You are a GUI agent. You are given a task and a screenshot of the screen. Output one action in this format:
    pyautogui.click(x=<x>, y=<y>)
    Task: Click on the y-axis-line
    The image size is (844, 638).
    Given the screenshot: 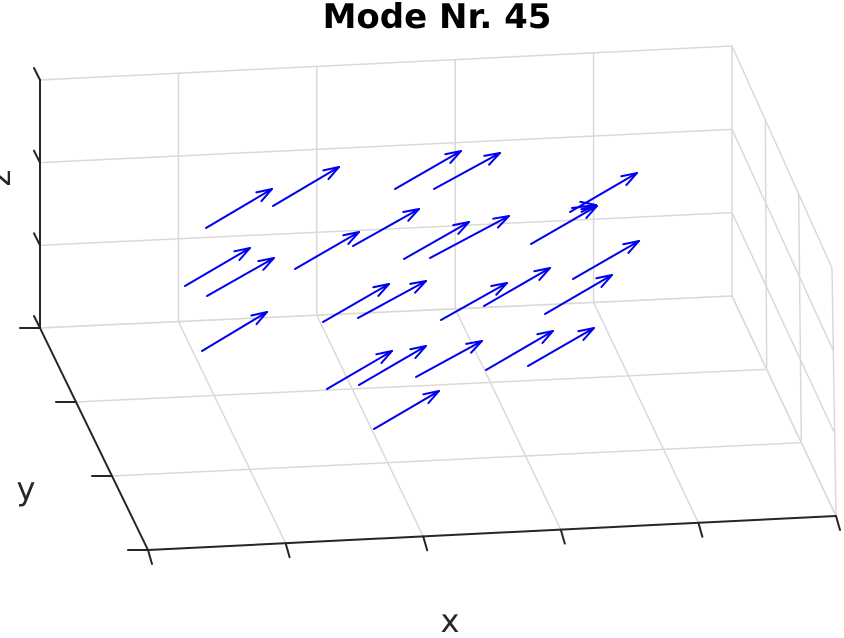 What is the action you would take?
    pyautogui.click(x=94, y=439)
    